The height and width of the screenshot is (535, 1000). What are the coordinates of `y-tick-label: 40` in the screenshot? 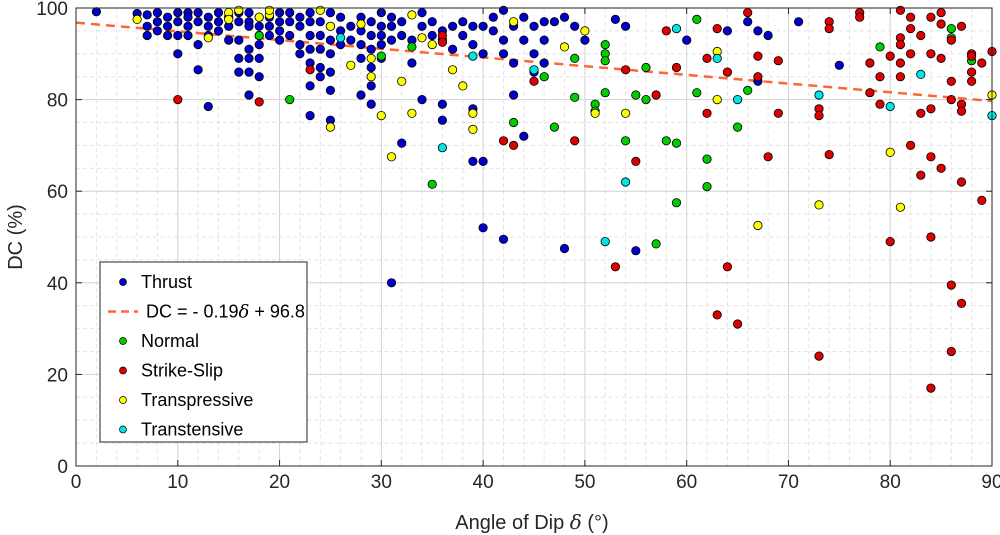 It's located at (57, 284).